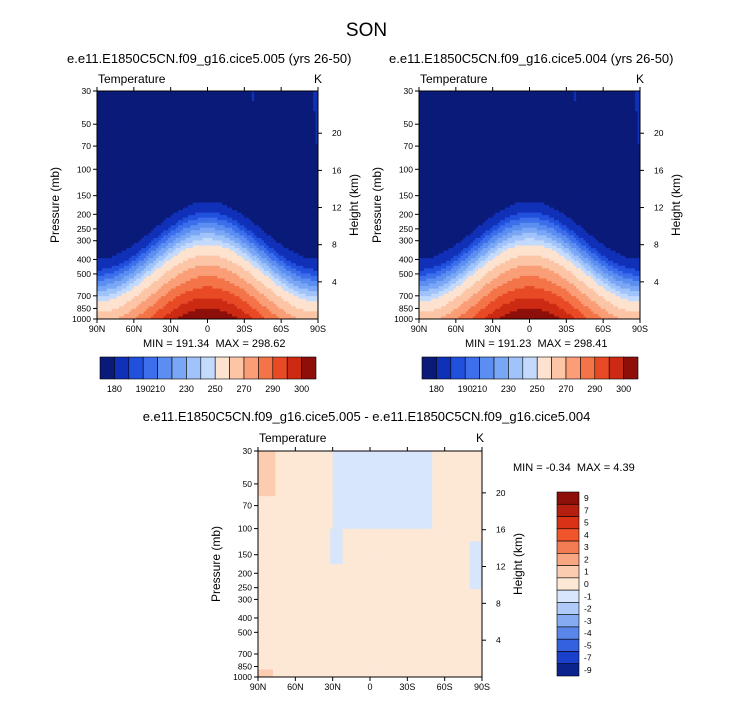 This screenshot has height=701, width=733. I want to click on panel3-colorbar-label: -1, so click(588, 596).